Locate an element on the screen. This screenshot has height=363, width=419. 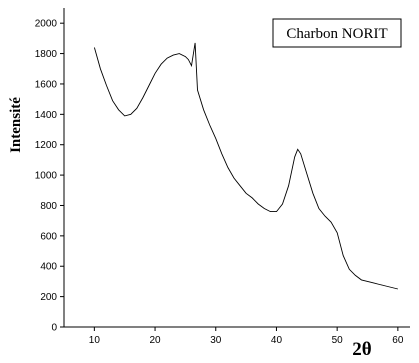
y-tick-label: 1800 is located at coordinates (46, 54).